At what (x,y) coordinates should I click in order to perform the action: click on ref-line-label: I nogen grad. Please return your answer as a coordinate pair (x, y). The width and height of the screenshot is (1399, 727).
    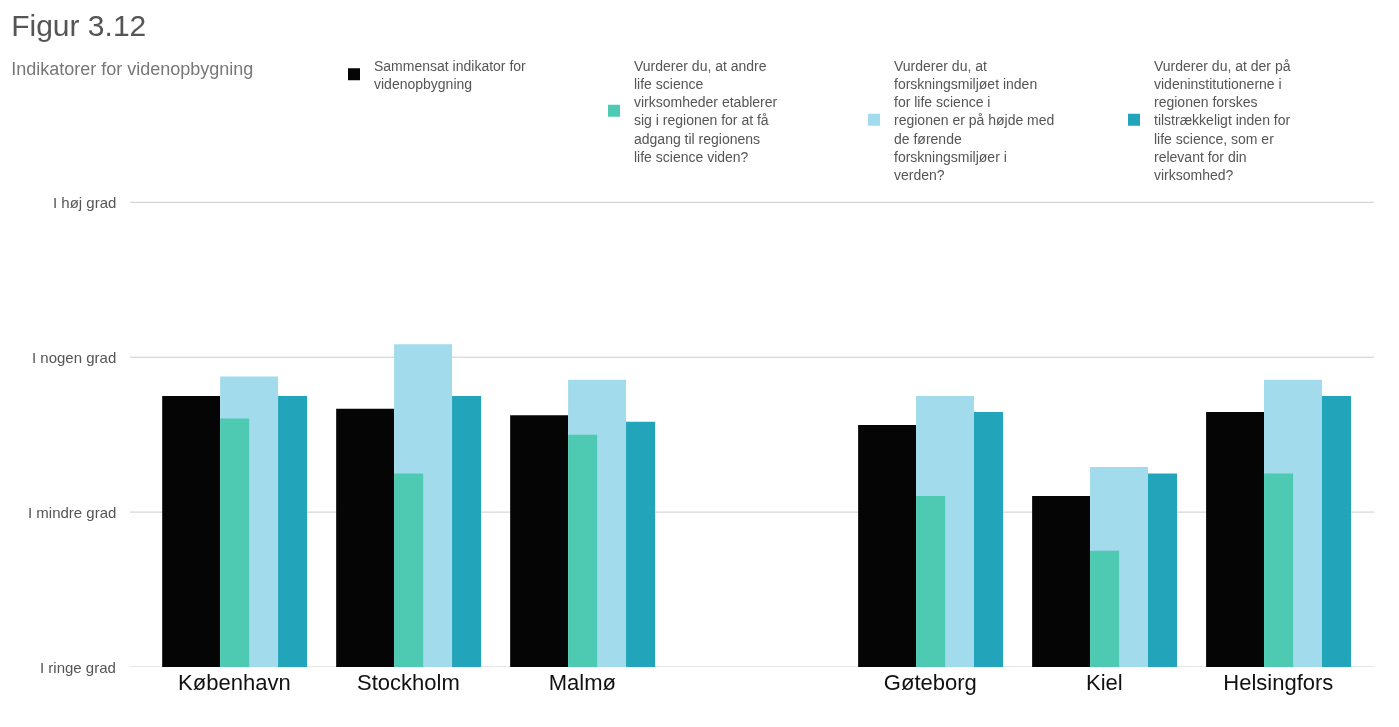
    Looking at the image, I should click on (74, 357).